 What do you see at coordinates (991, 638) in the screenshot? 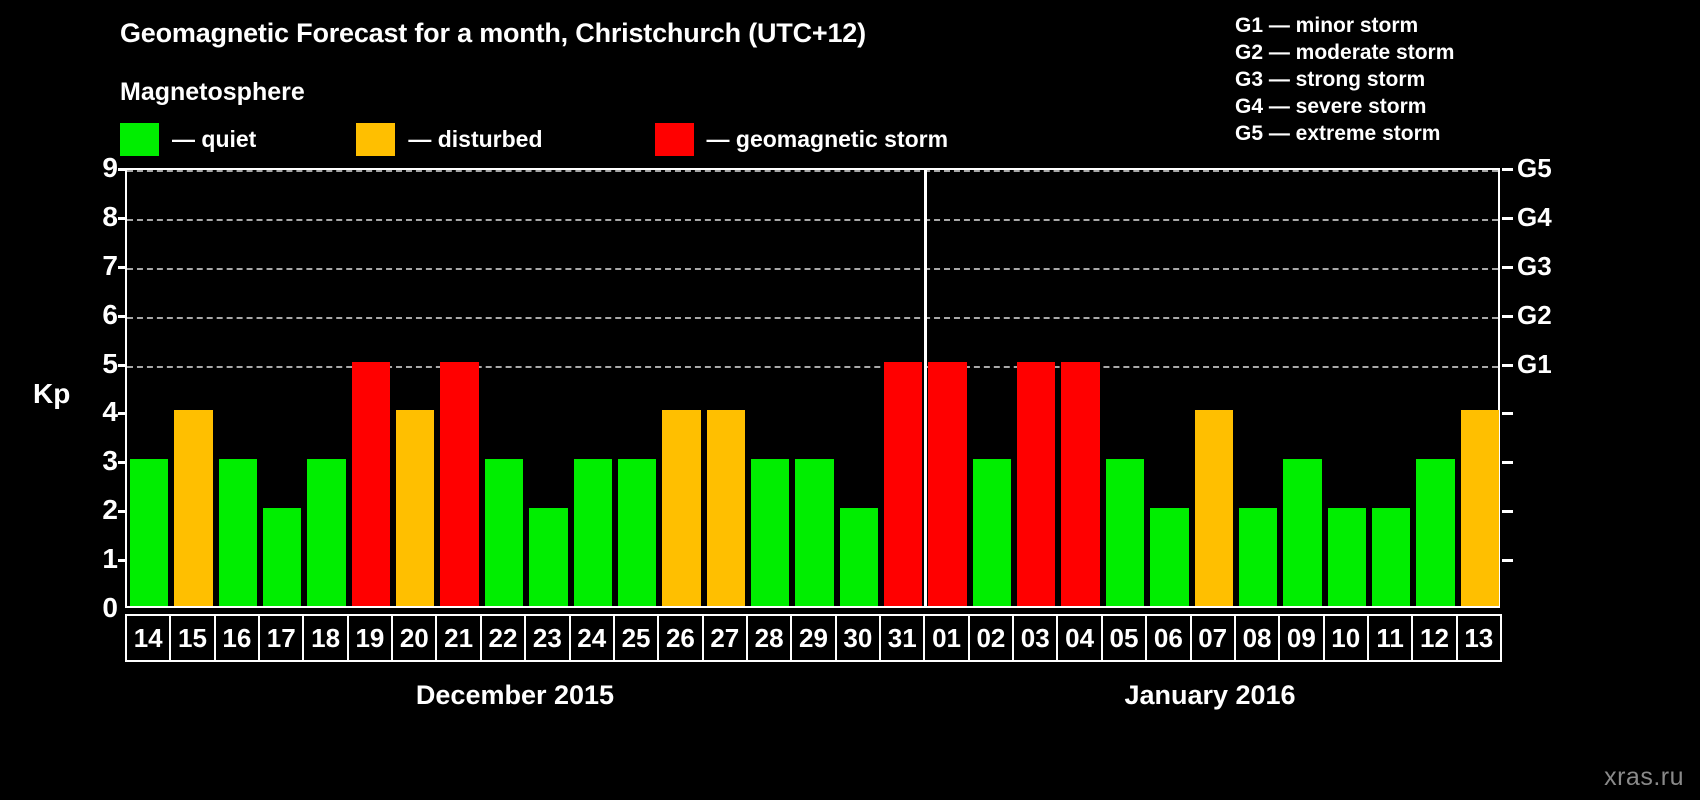
I see `day-label-02: 02` at bounding box center [991, 638].